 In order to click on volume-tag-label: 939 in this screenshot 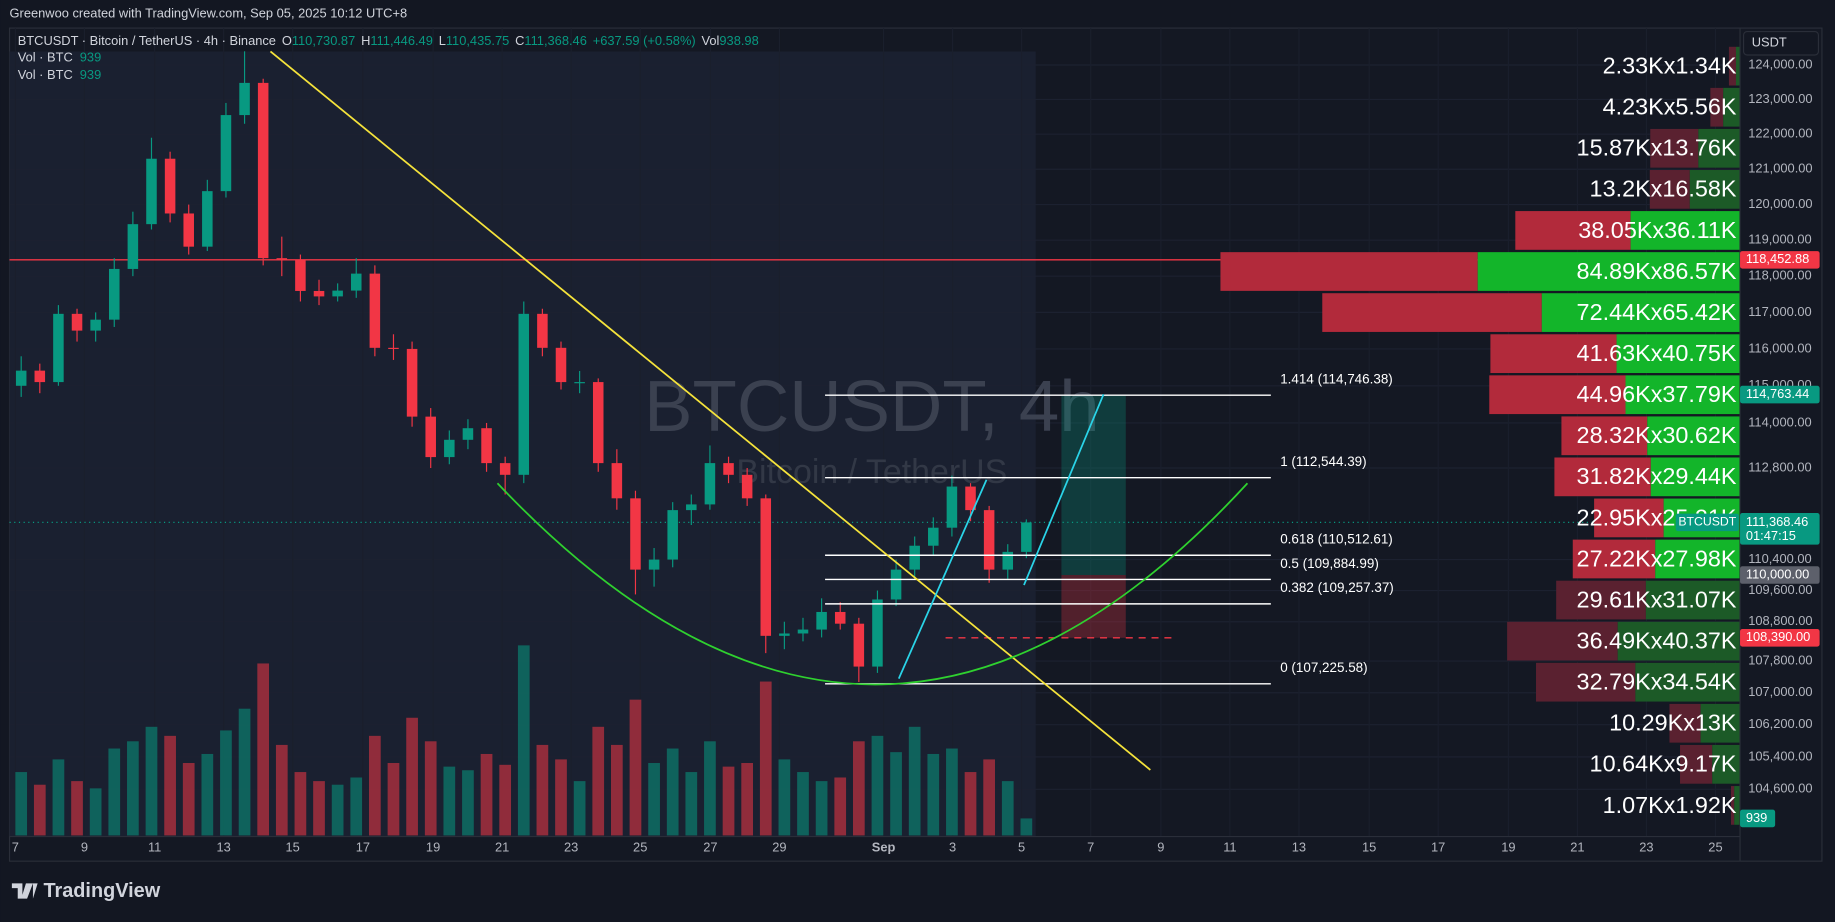, I will do `click(1756, 817)`.